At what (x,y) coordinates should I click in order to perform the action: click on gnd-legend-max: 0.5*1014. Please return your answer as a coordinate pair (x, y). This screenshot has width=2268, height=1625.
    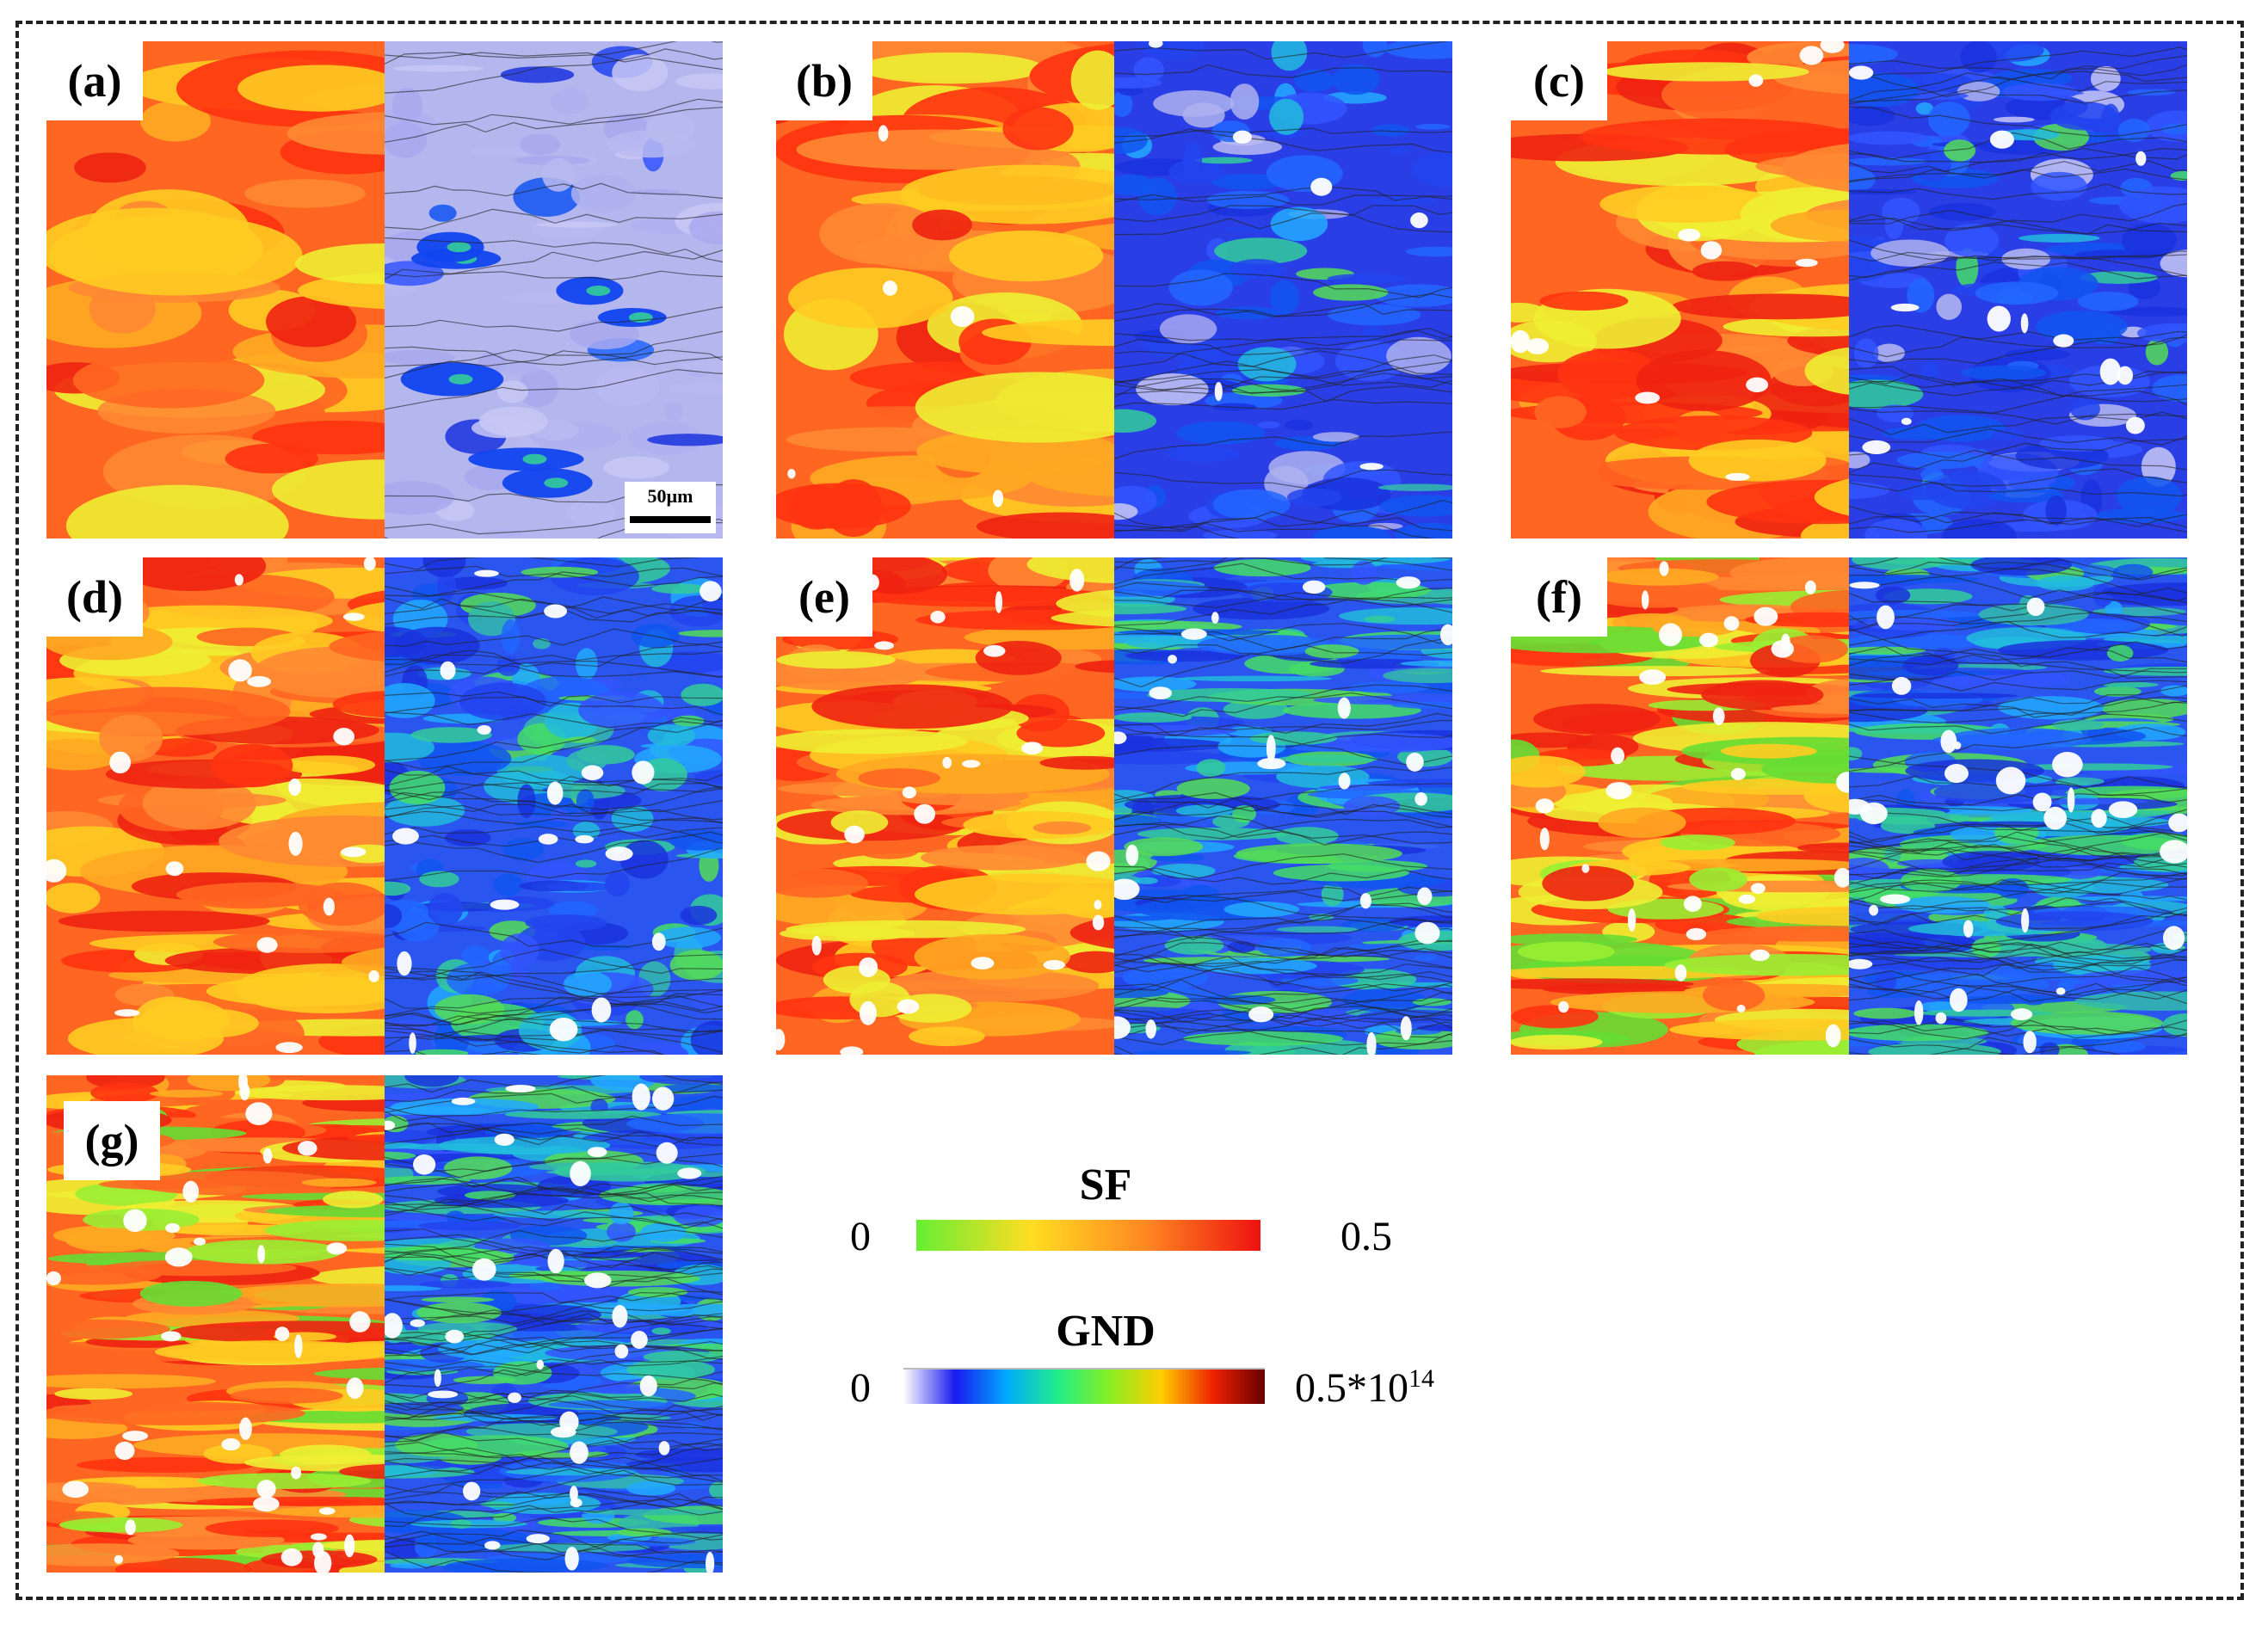
    Looking at the image, I should click on (1364, 1388).